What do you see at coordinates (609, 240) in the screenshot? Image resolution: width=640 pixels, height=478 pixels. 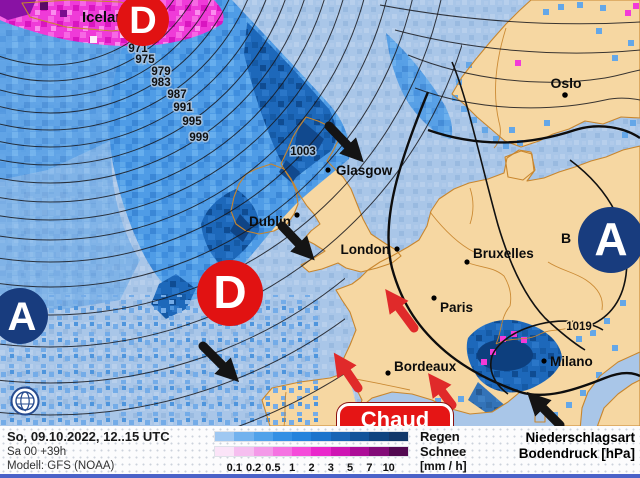 I see `high-pressure-symbol-east: A` at bounding box center [609, 240].